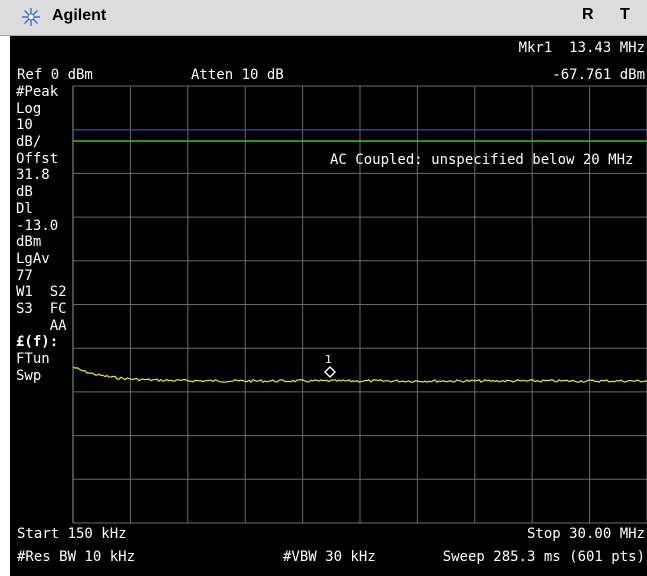 The height and width of the screenshot is (576, 647). I want to click on trace-status-2: S3 FC, so click(41, 308).